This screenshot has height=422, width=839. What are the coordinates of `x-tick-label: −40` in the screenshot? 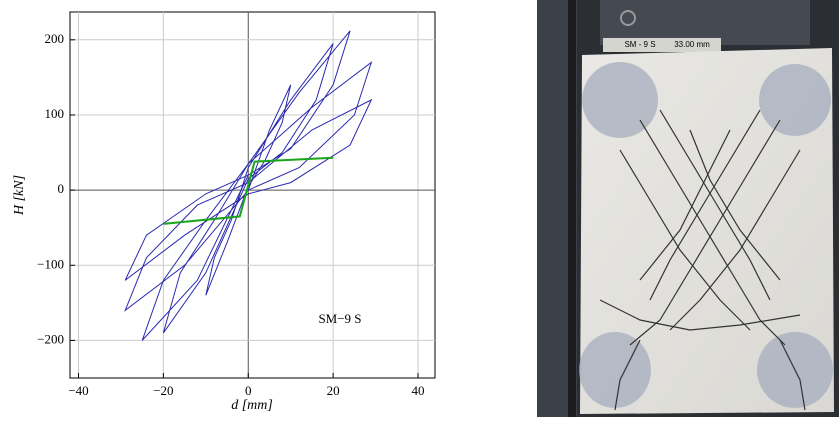 It's located at (78, 390).